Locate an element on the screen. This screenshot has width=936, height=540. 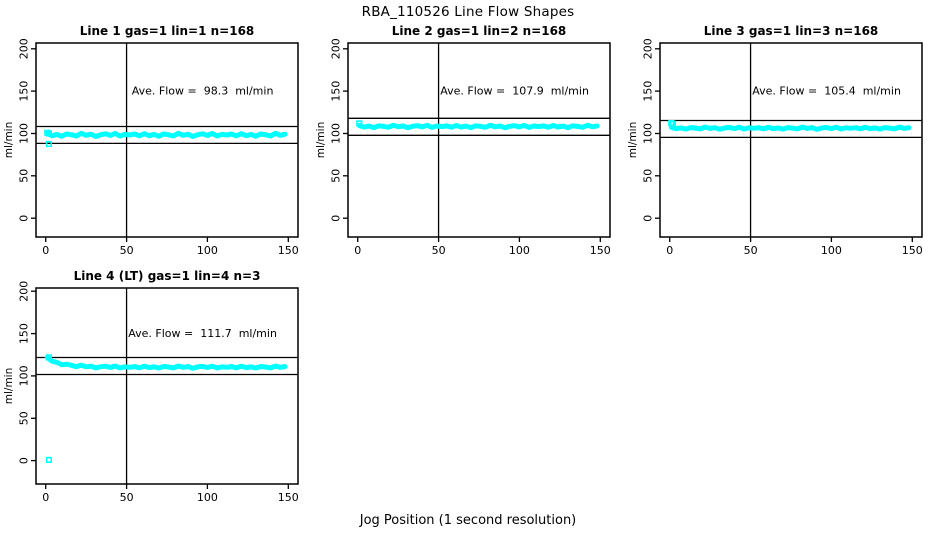
ave-flow-annotation: Ave. Flow = 111.7 ml/min is located at coordinates (202, 333).